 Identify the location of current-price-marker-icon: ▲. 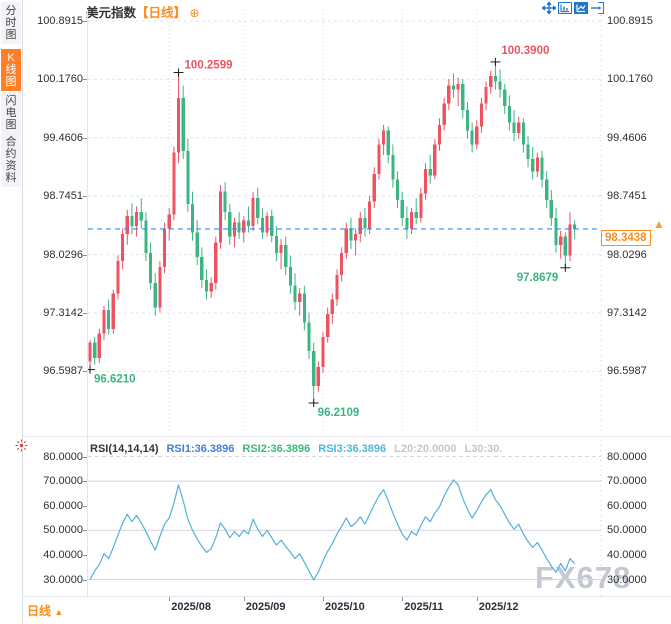
(659, 224).